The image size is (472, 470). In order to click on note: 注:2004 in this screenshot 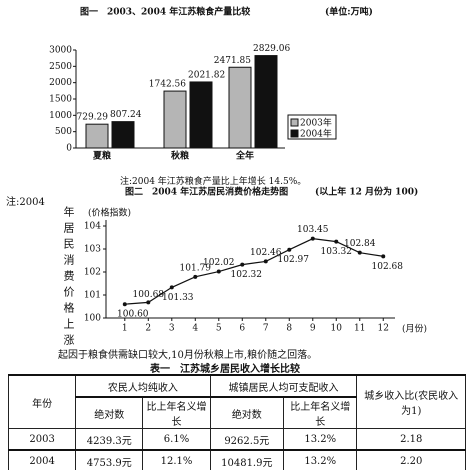, I will do `click(25, 202)`.